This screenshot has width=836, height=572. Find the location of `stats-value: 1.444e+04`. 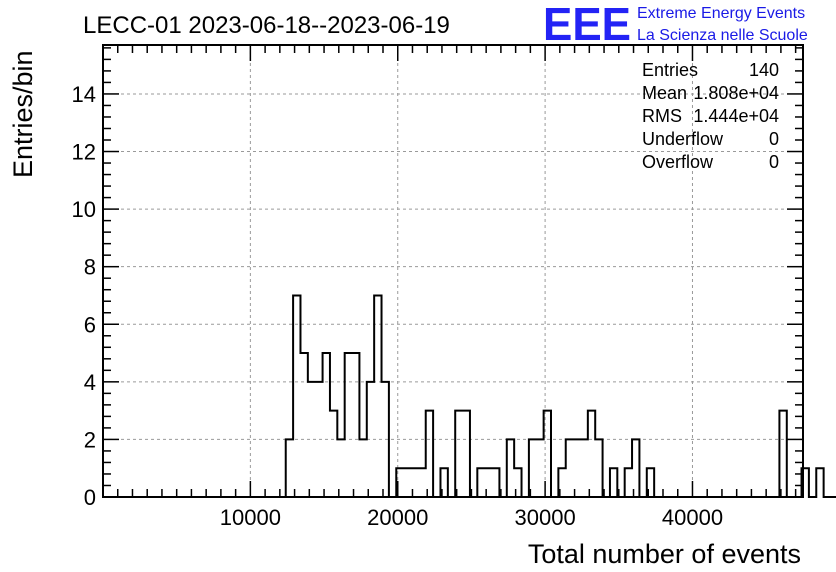

stats-value: 1.444e+04 is located at coordinates (736, 116).